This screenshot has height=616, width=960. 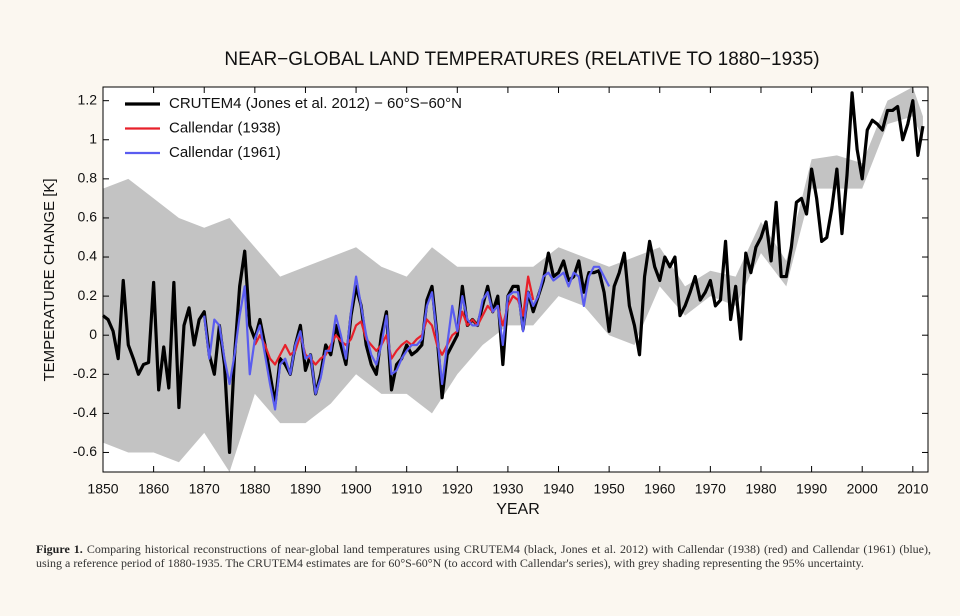 I want to click on y-tick-label: 0.6, so click(x=88, y=217).